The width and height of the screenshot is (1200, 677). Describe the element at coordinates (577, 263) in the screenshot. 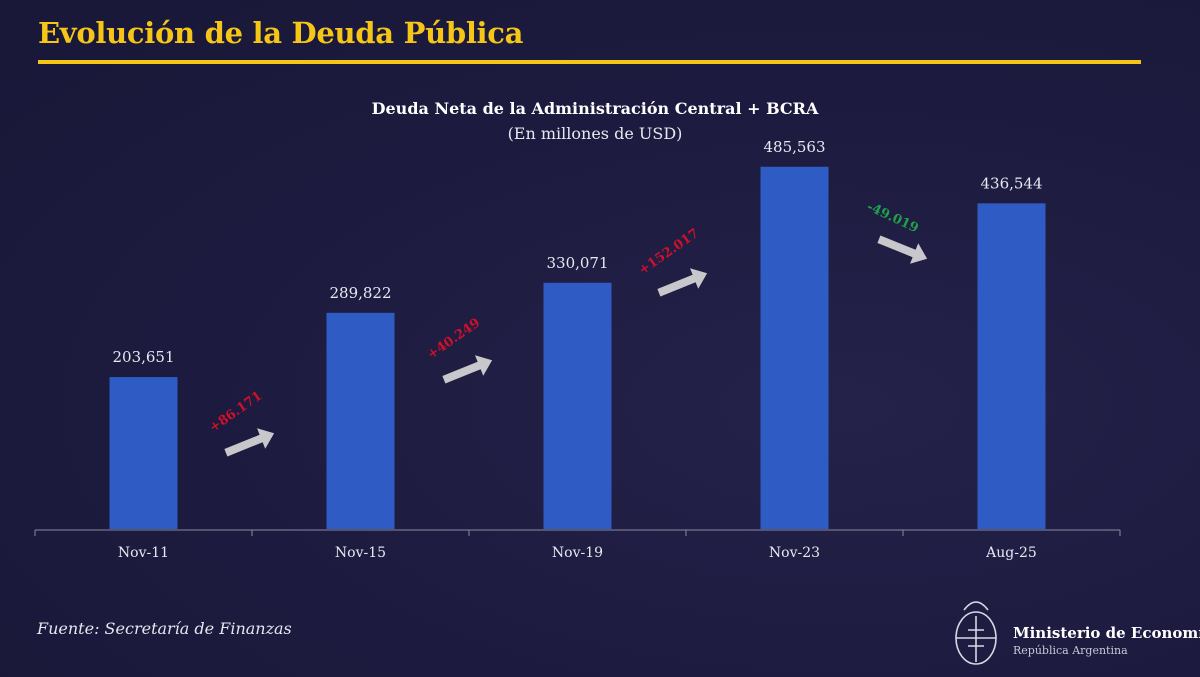

I see `data-label: 330,071` at that location.